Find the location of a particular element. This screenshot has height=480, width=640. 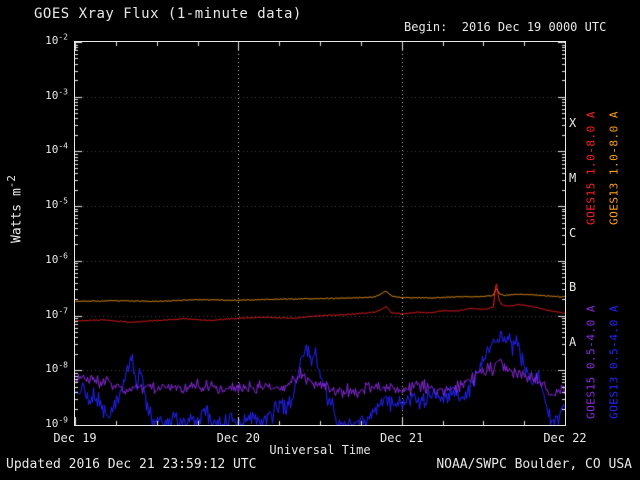

flare-class-letter-b: B is located at coordinates (573, 287).